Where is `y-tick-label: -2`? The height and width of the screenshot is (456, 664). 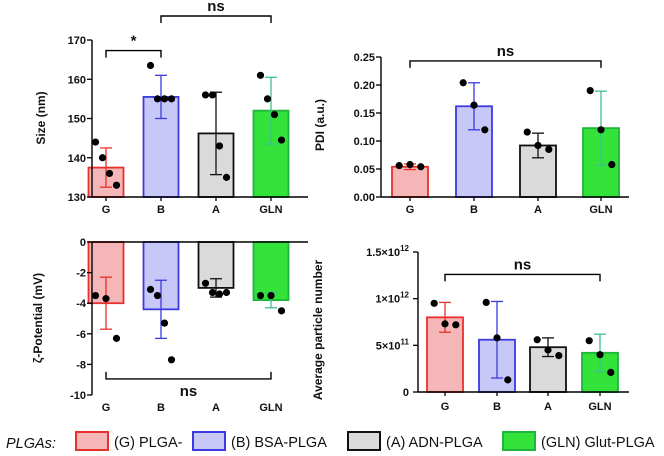
y-tick-label: -2 is located at coordinates (81, 274).